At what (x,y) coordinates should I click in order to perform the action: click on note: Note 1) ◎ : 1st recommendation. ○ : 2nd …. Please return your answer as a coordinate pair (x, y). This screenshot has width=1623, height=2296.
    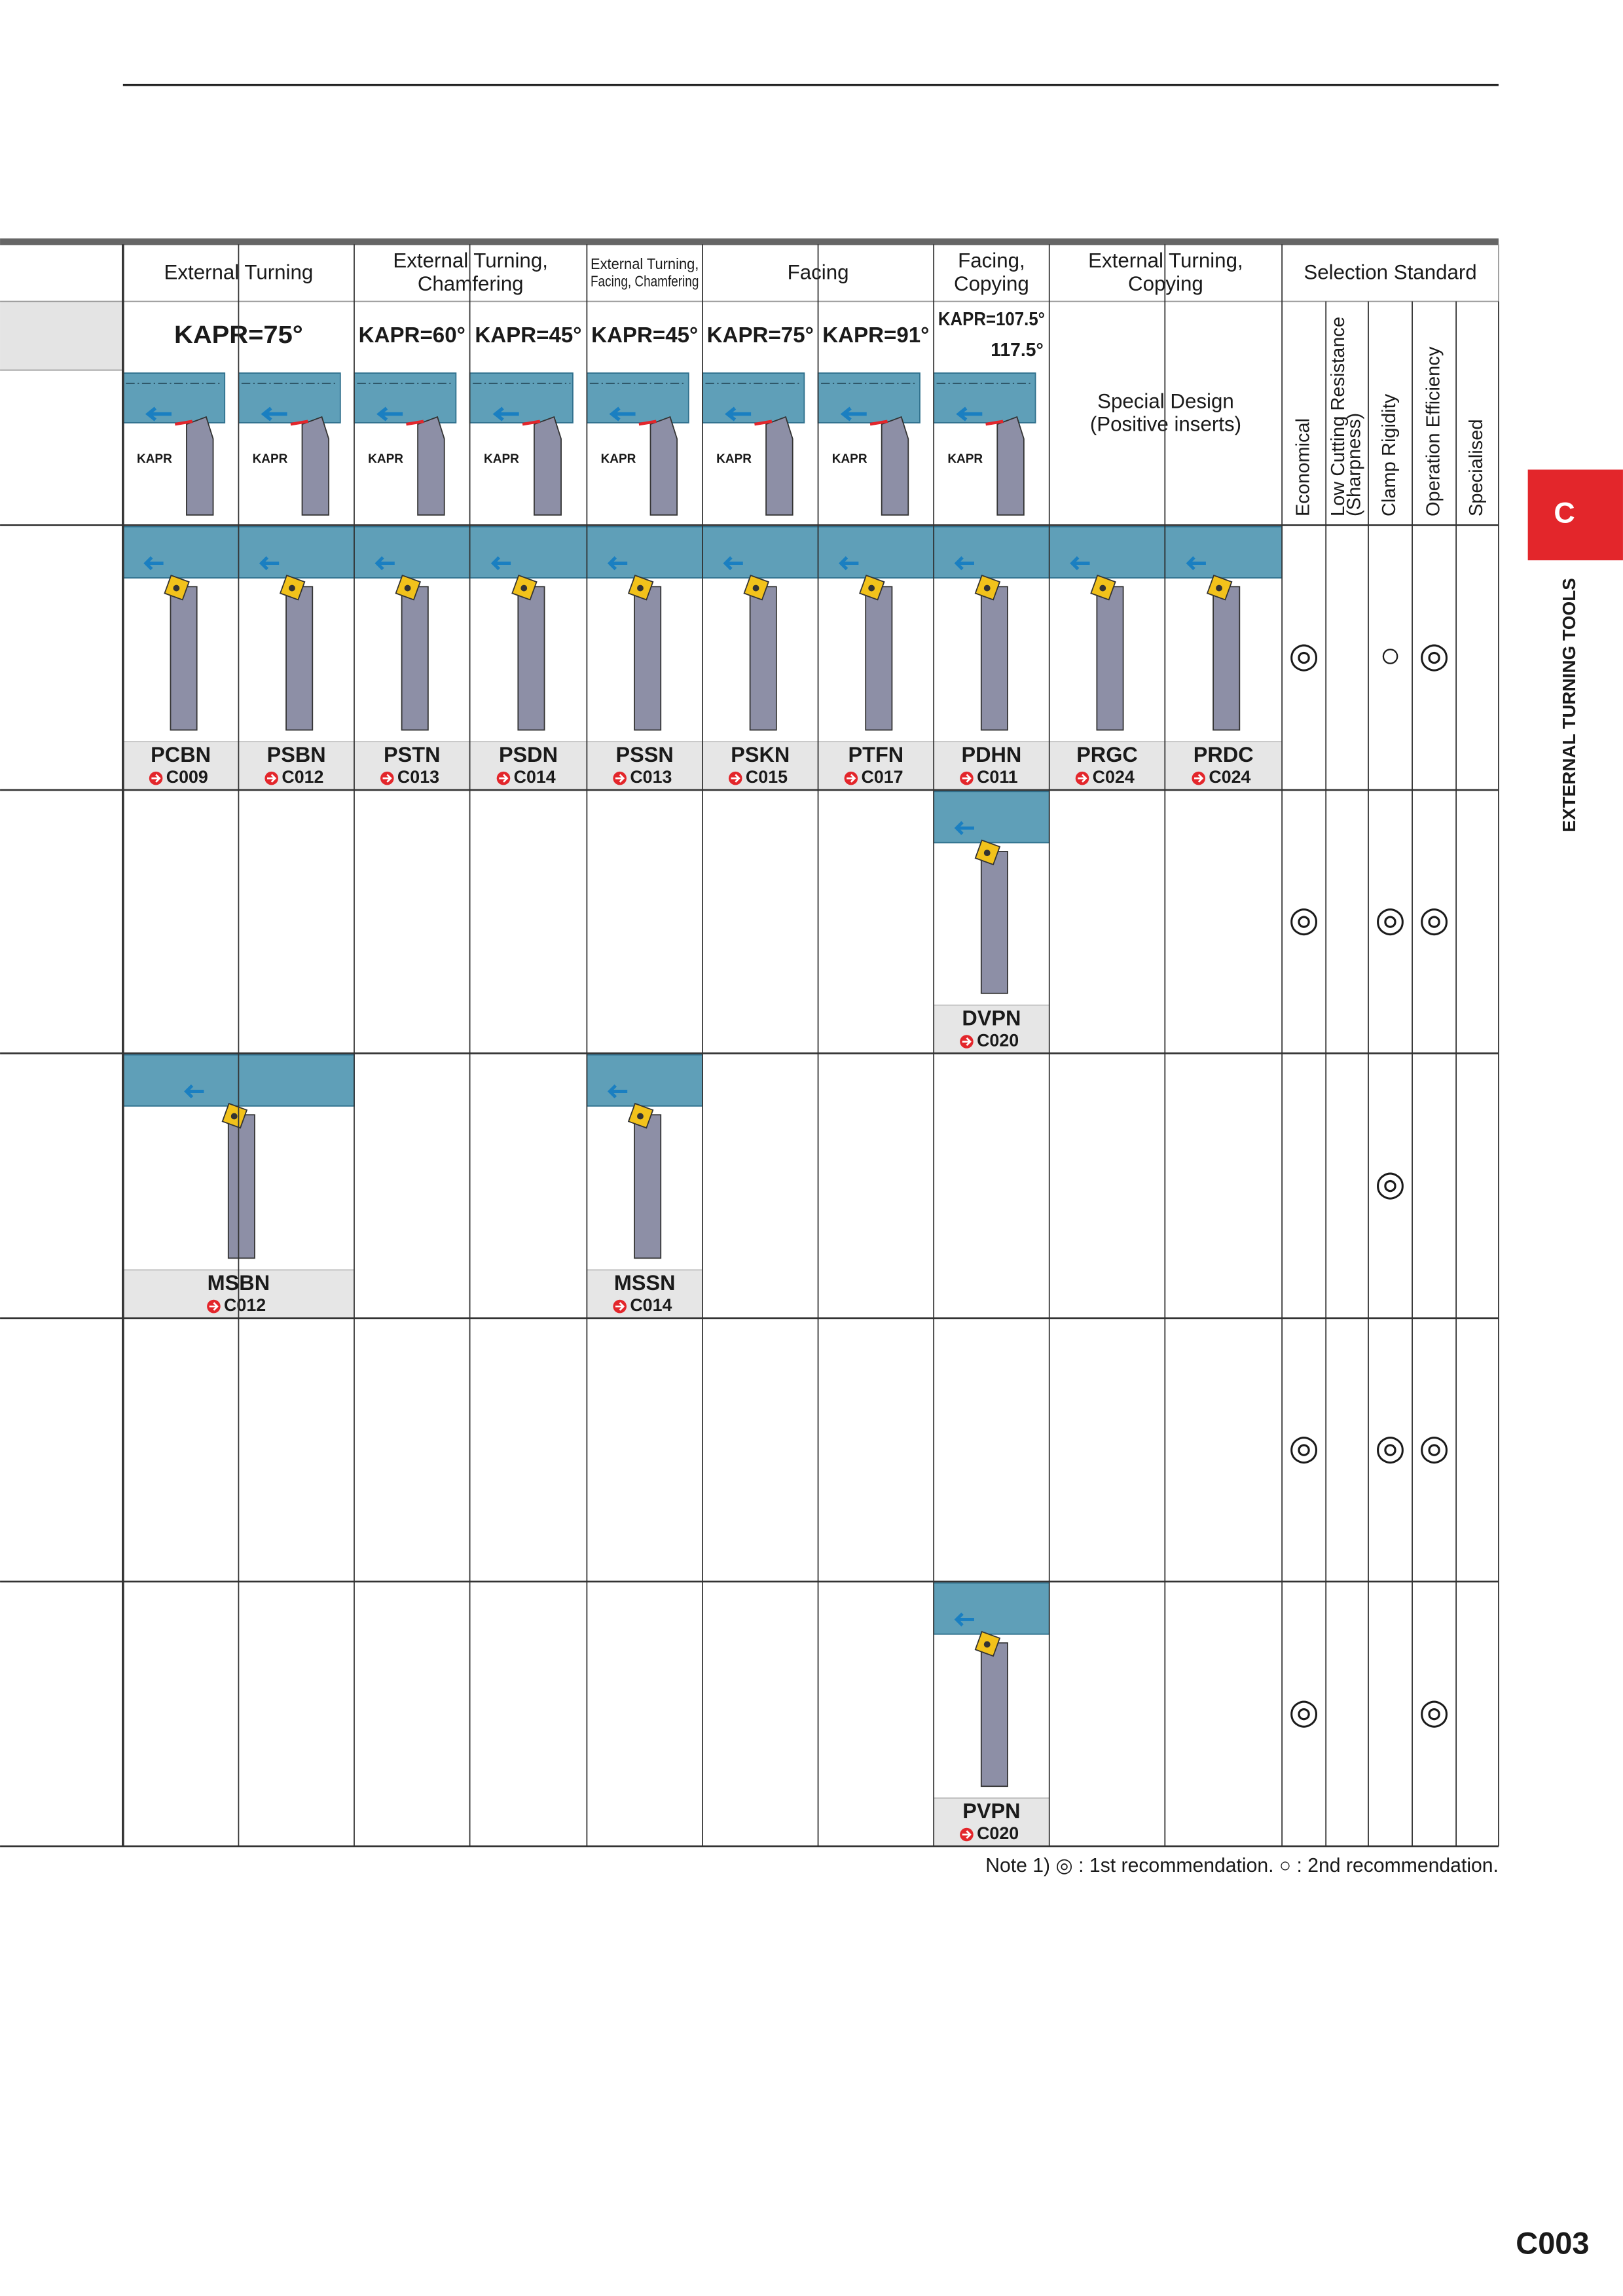
    Looking at the image, I should click on (1242, 1865).